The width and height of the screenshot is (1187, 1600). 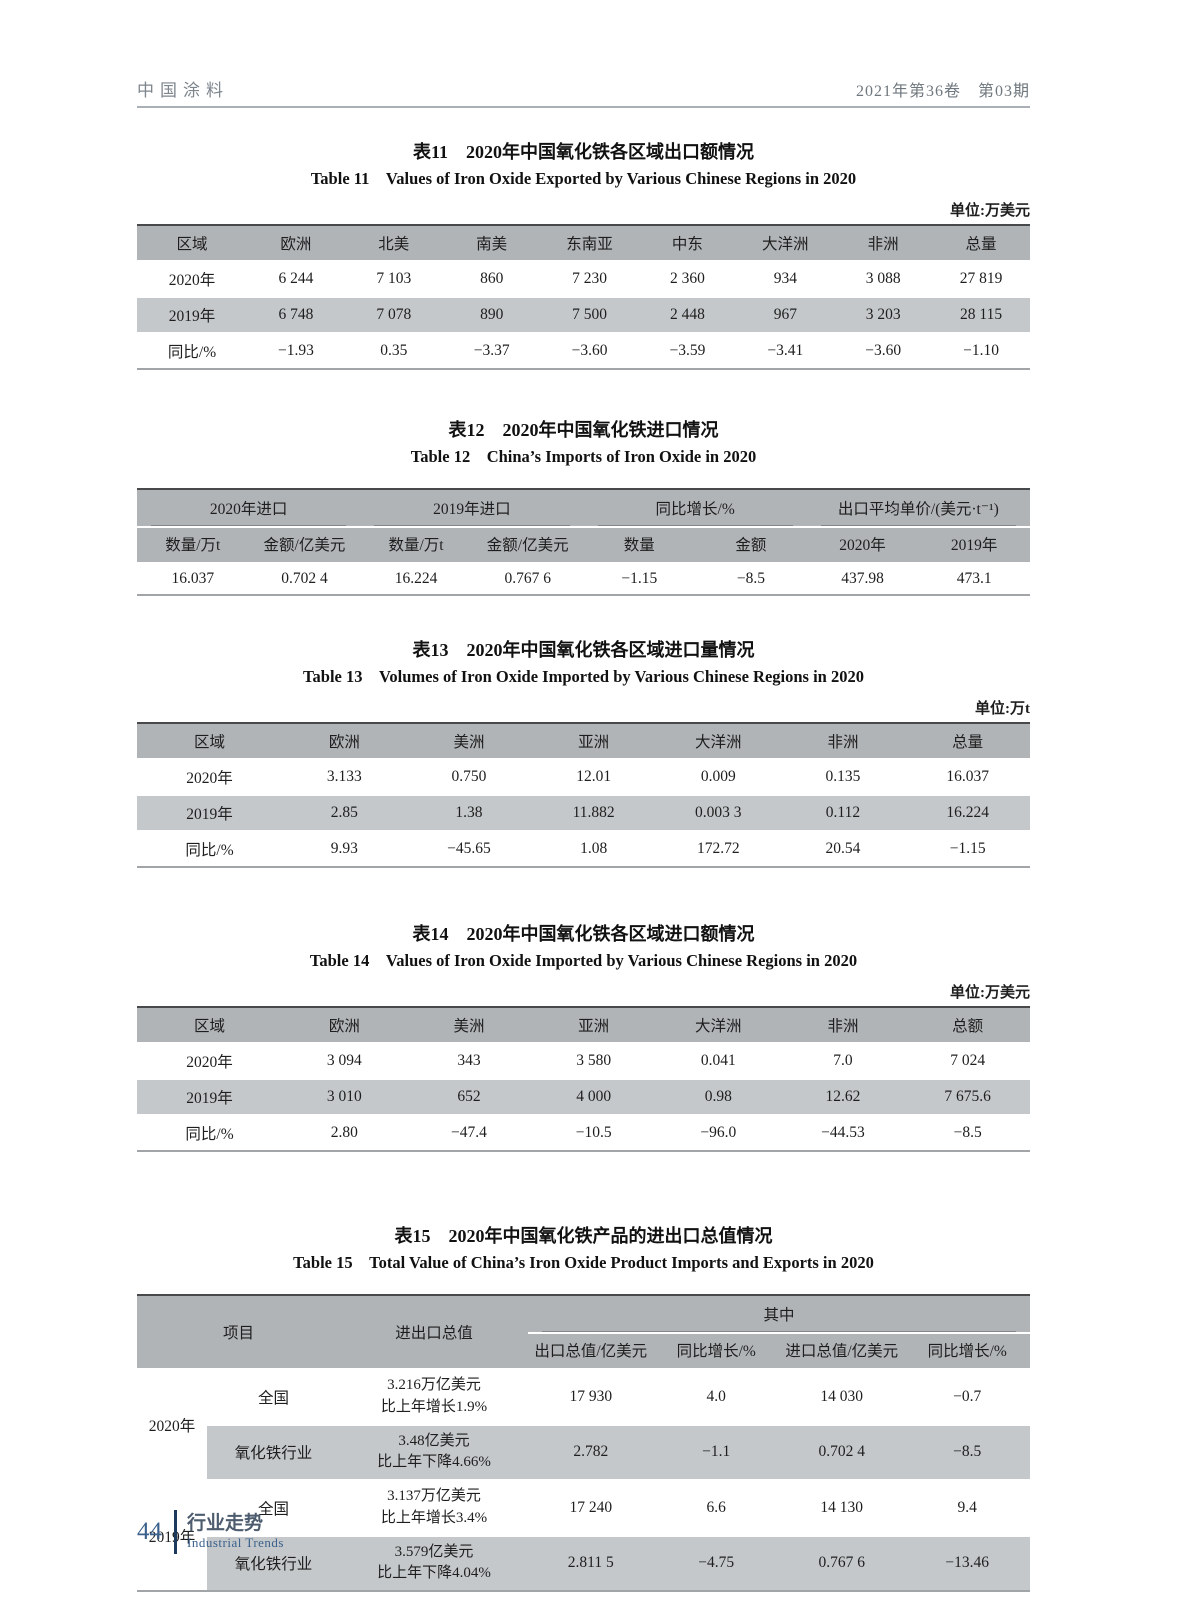 What do you see at coordinates (687, 243) in the screenshot?
I see `column-header: 中东` at bounding box center [687, 243].